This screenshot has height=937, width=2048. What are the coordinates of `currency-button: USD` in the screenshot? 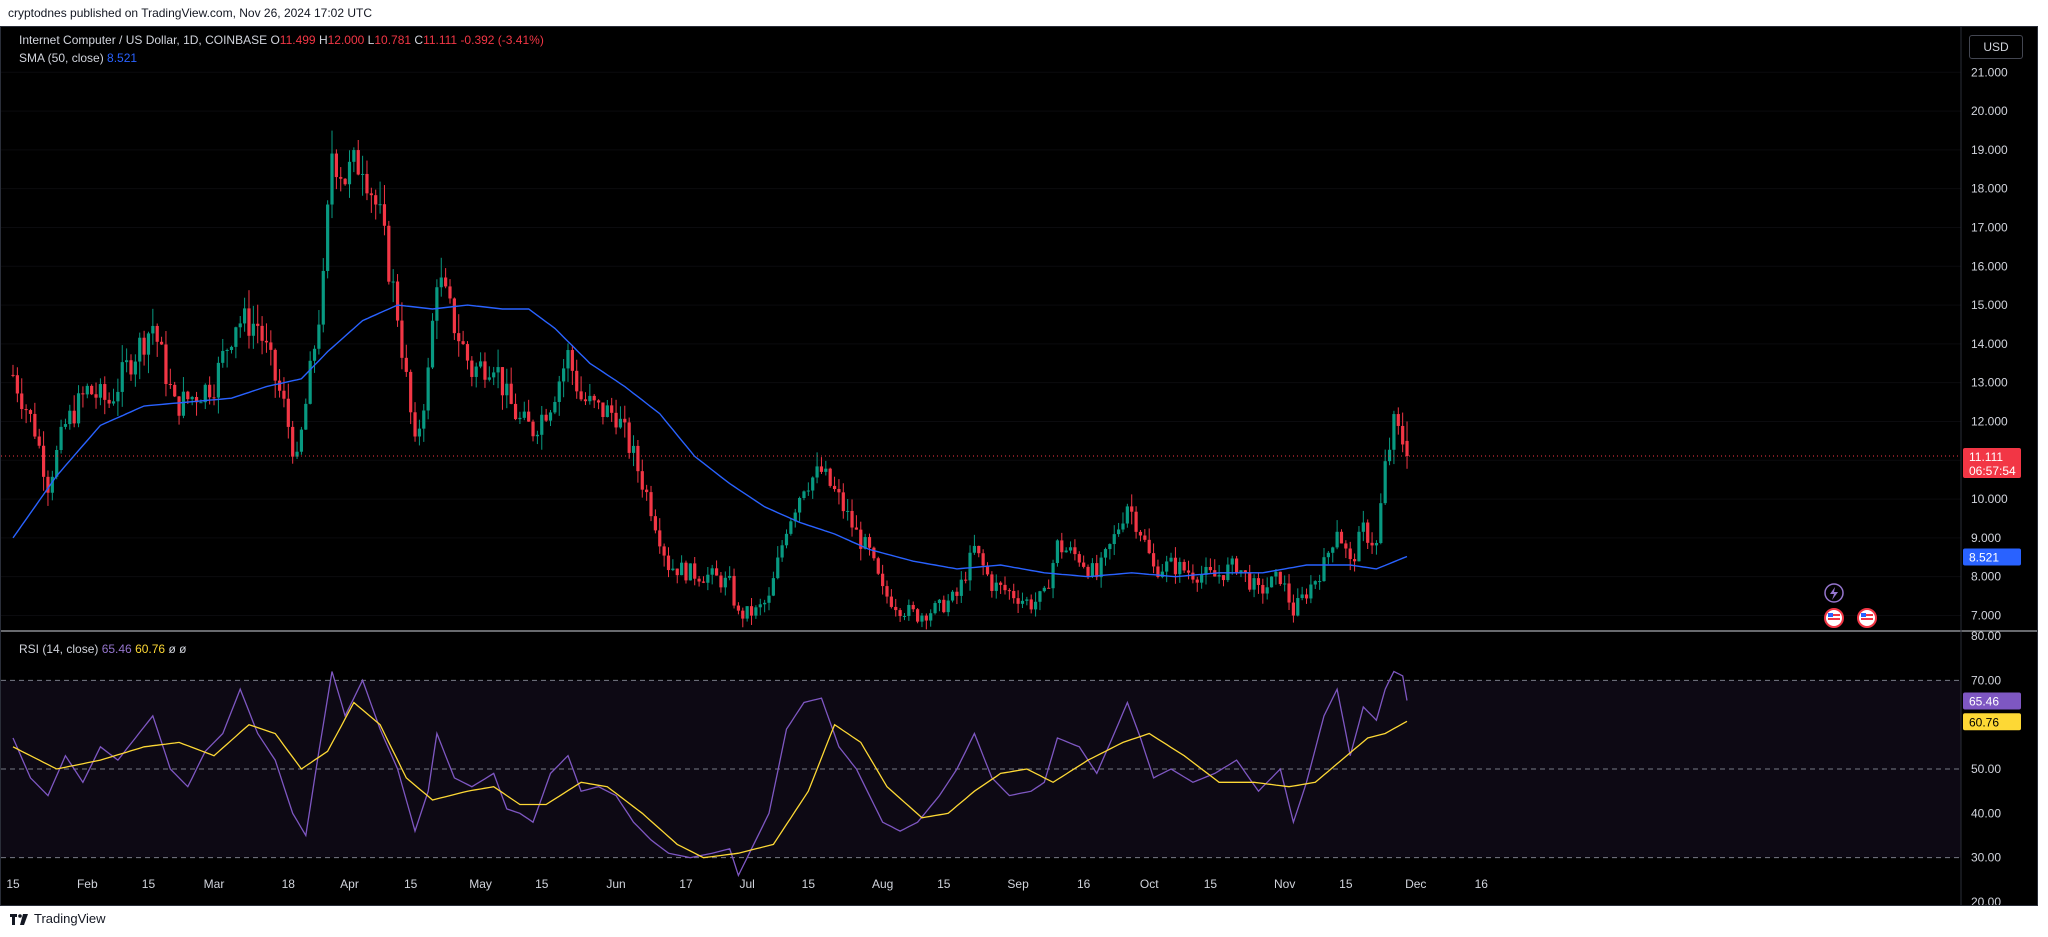 It's located at (1996, 47).